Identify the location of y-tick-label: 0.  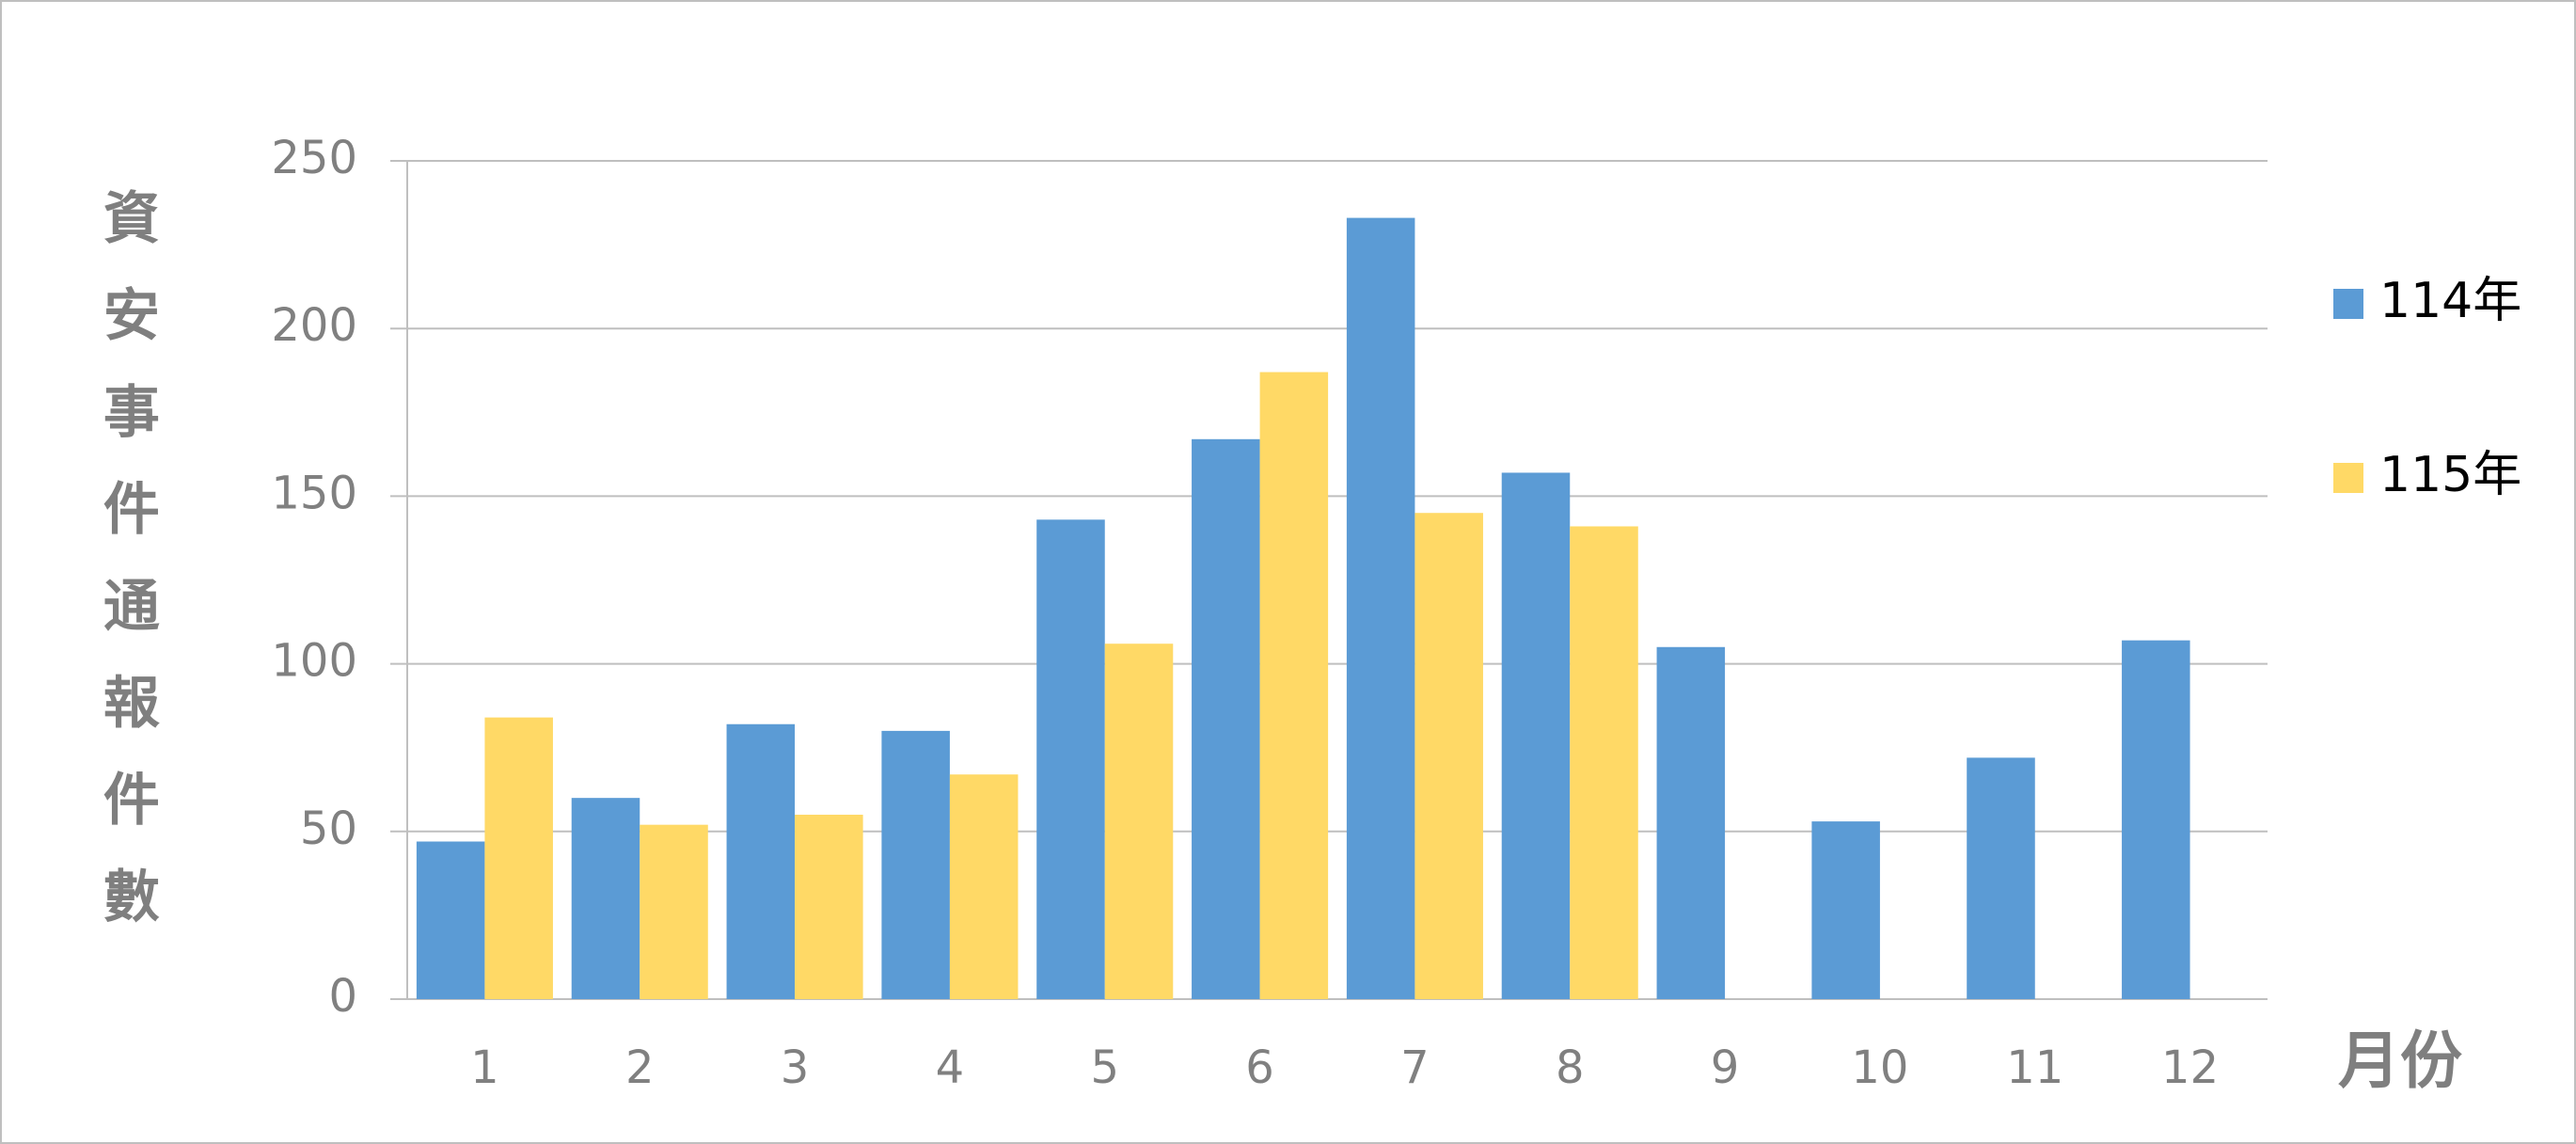
(342, 996).